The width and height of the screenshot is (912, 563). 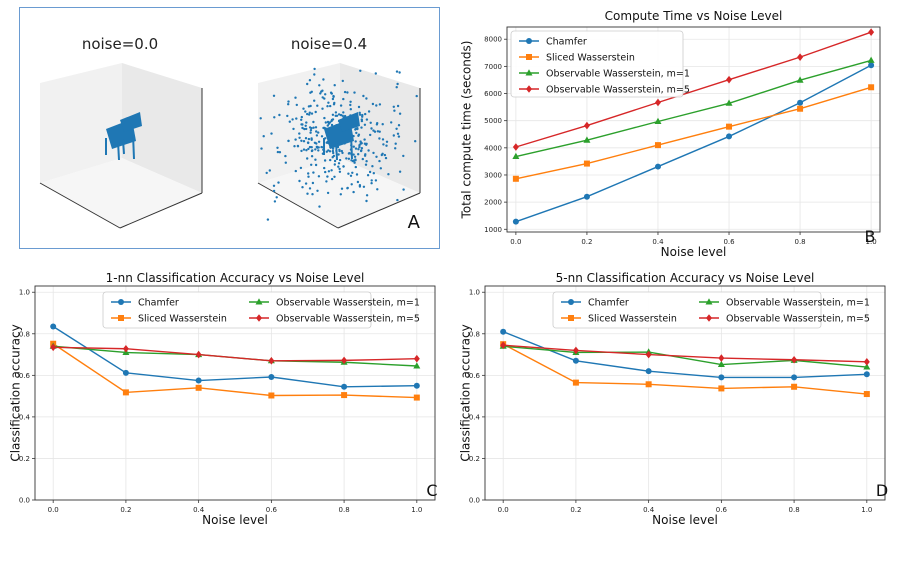 I want to click on y-tick-label: 8000, so click(x=493, y=40).